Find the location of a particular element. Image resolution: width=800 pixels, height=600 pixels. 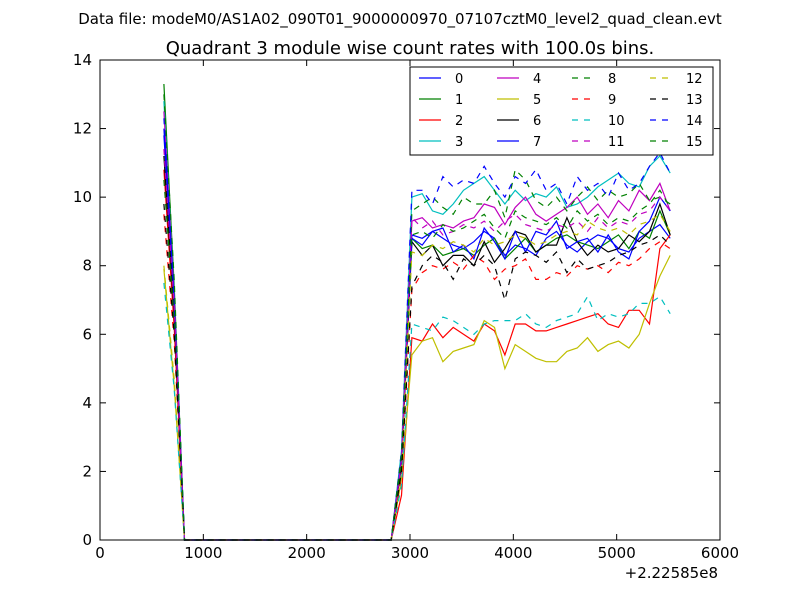

x-offset-label: +2.22585e8 is located at coordinates (671, 573).